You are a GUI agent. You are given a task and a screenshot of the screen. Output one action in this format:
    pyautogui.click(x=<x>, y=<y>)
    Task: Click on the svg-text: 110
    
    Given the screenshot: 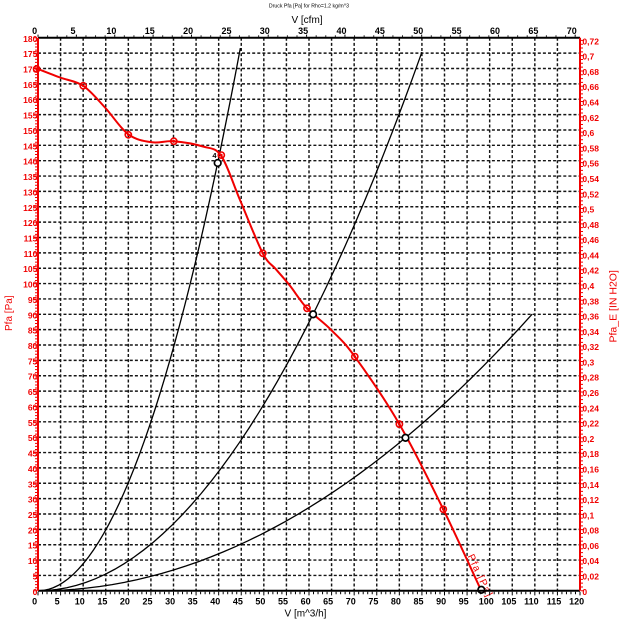 What is the action you would take?
    pyautogui.click(x=531, y=602)
    